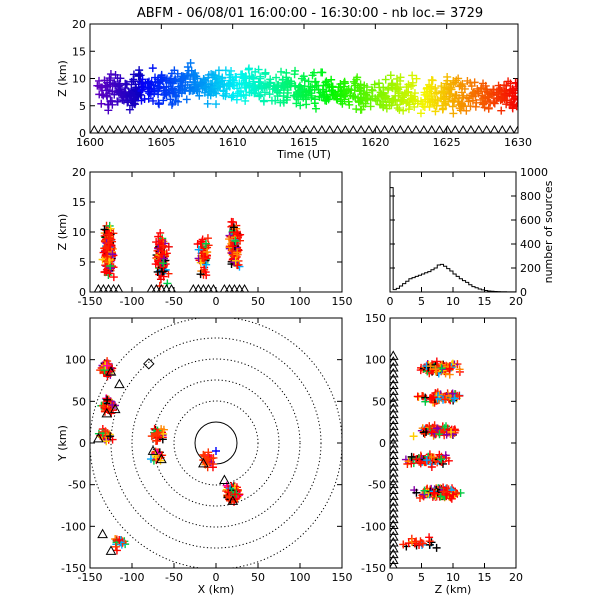 The height and width of the screenshot is (600, 600). I want to click on y-tick-label: 5, so click(82, 106).